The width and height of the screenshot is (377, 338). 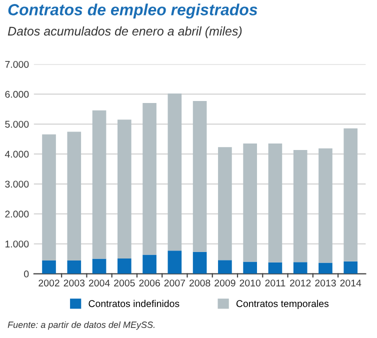 I want to click on source-note: Fuente: a partir de datos del MEySS., so click(x=81, y=325).